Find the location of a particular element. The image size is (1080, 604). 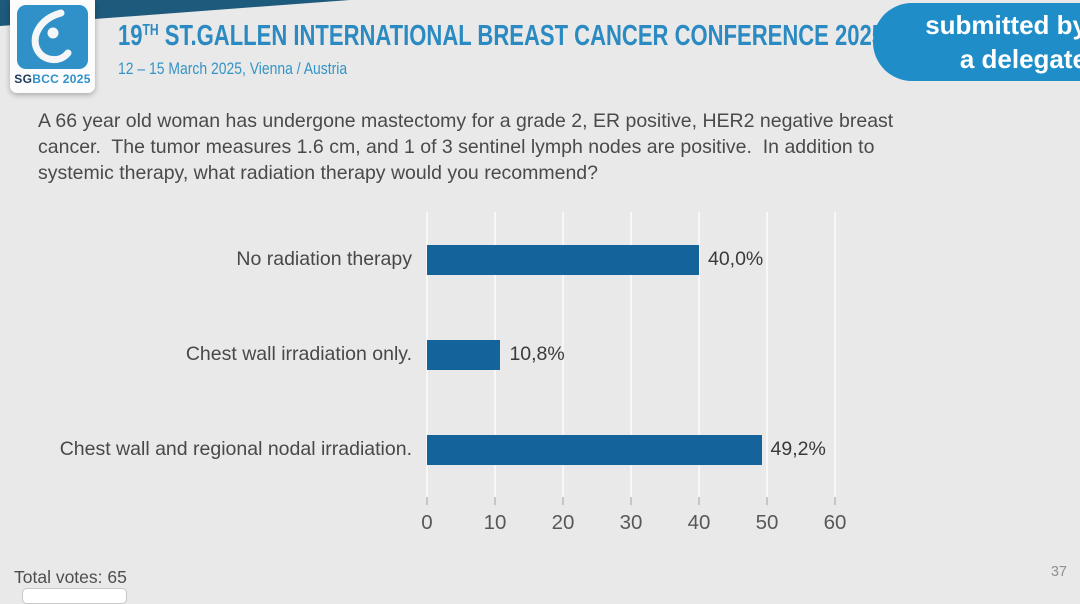

logo-caption: SGBCC 2025 is located at coordinates (52, 79).